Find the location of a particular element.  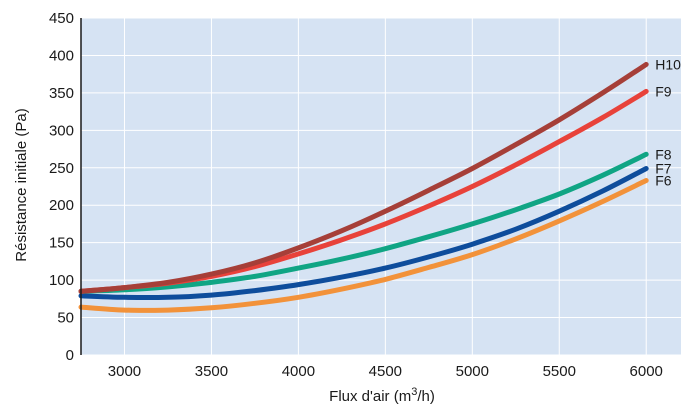

y-tick-label: 100 is located at coordinates (61, 280).